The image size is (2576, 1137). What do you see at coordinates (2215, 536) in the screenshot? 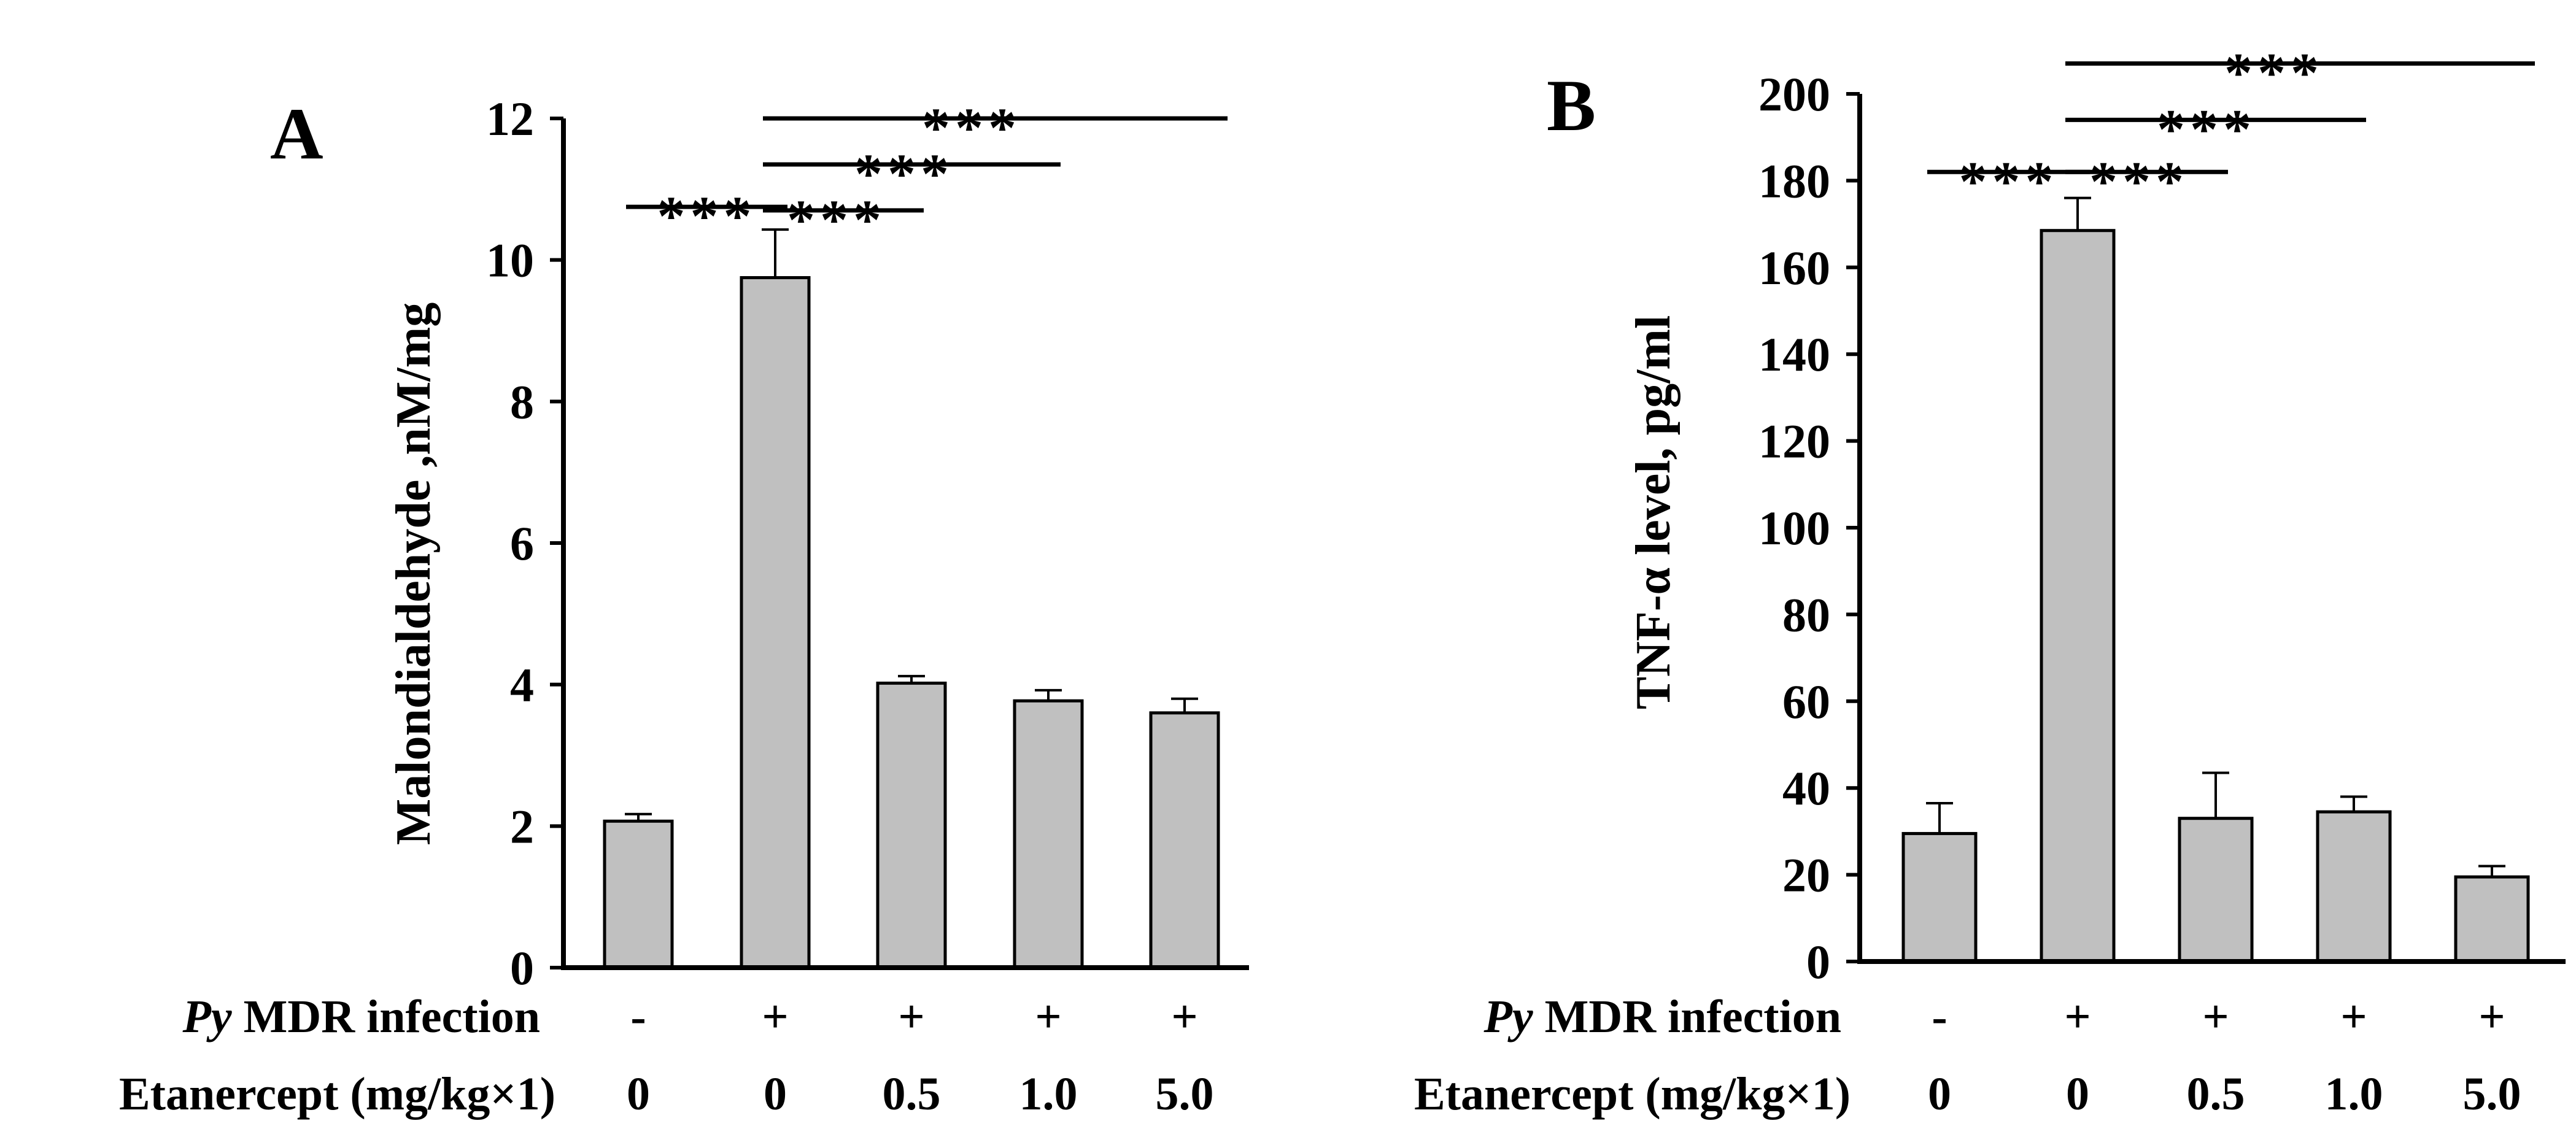
I see `panel-b-error-bars` at bounding box center [2215, 536].